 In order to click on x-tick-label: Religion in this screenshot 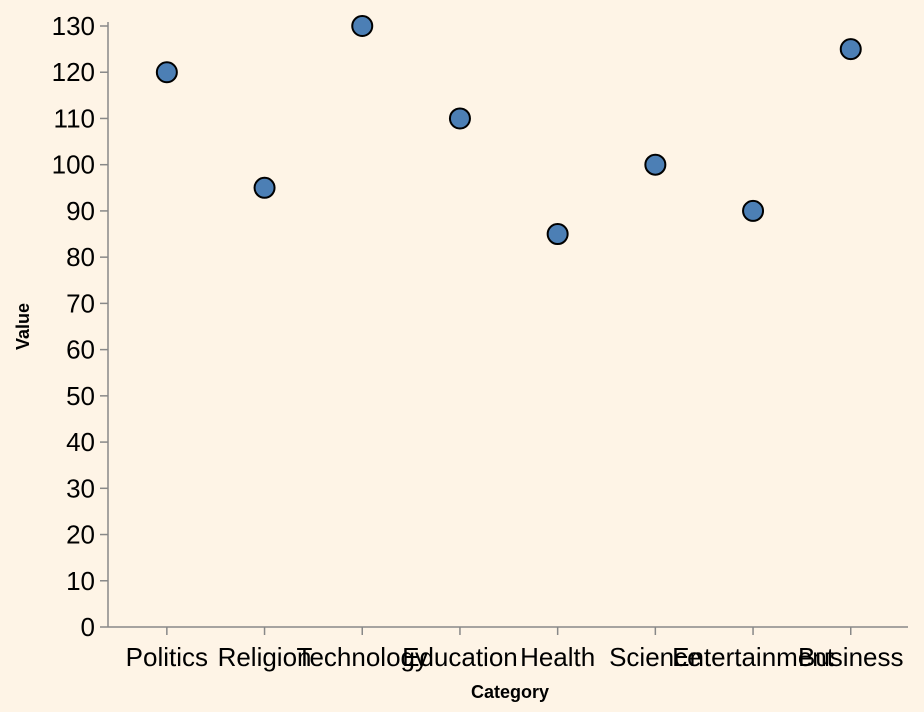, I will do `click(265, 657)`.